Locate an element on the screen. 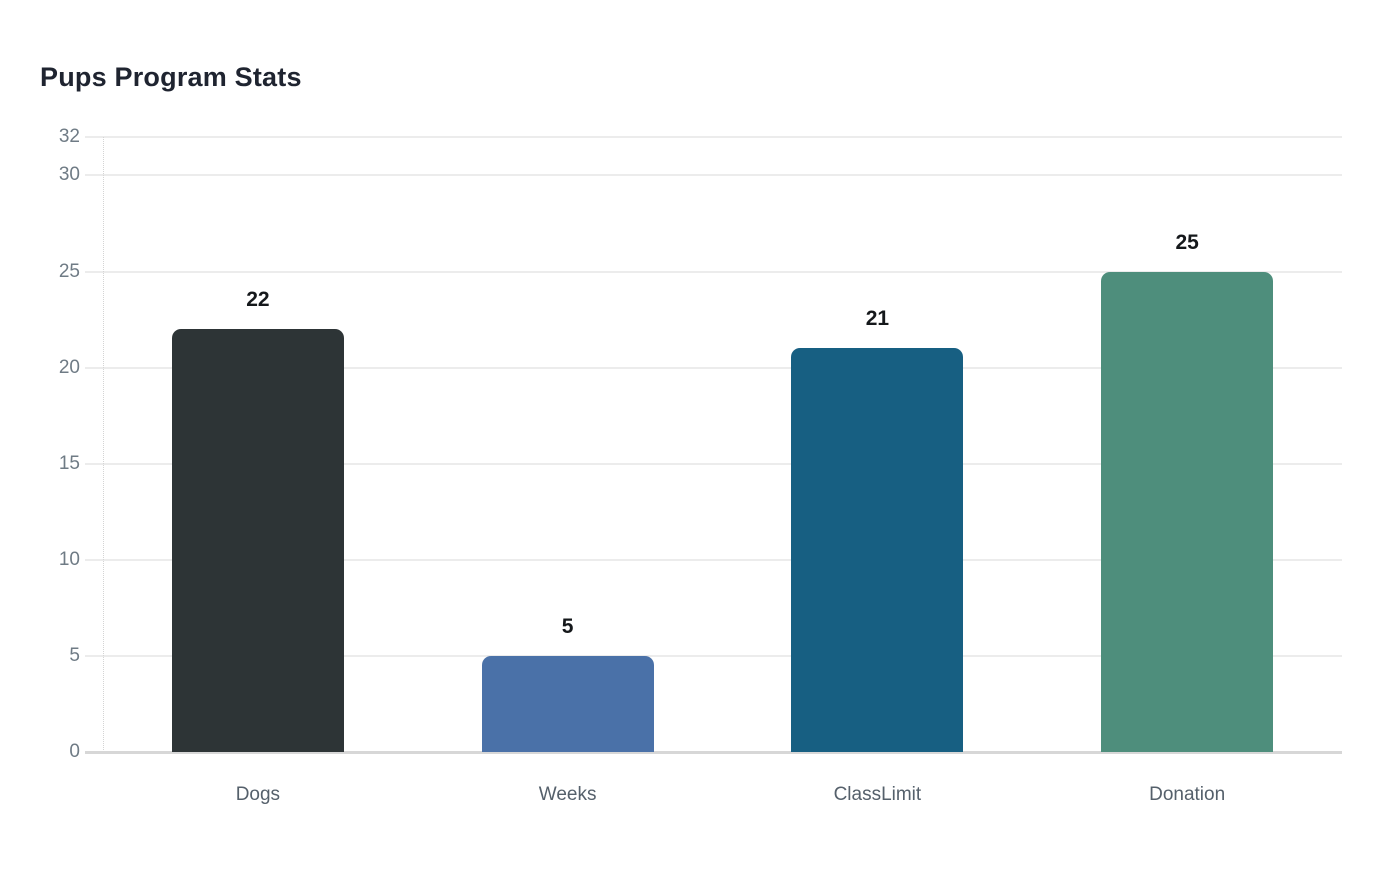  bar-value-label-dogs: 22 is located at coordinates (258, 300).